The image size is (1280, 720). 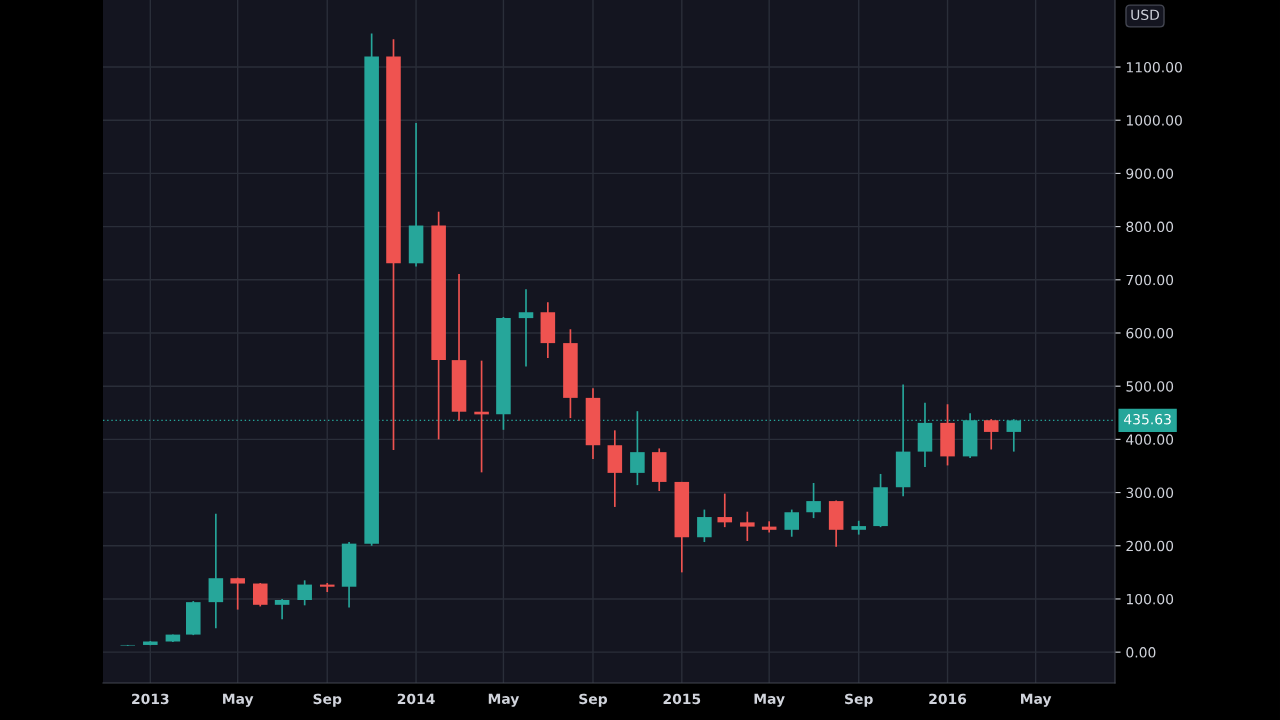 What do you see at coordinates (1150, 599) in the screenshot?
I see `y-tick-label: 100.00` at bounding box center [1150, 599].